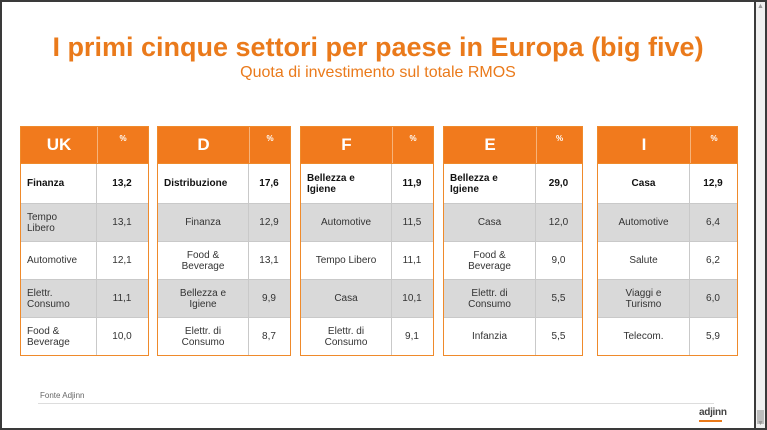  I want to click on table-header: I%, so click(667, 145).